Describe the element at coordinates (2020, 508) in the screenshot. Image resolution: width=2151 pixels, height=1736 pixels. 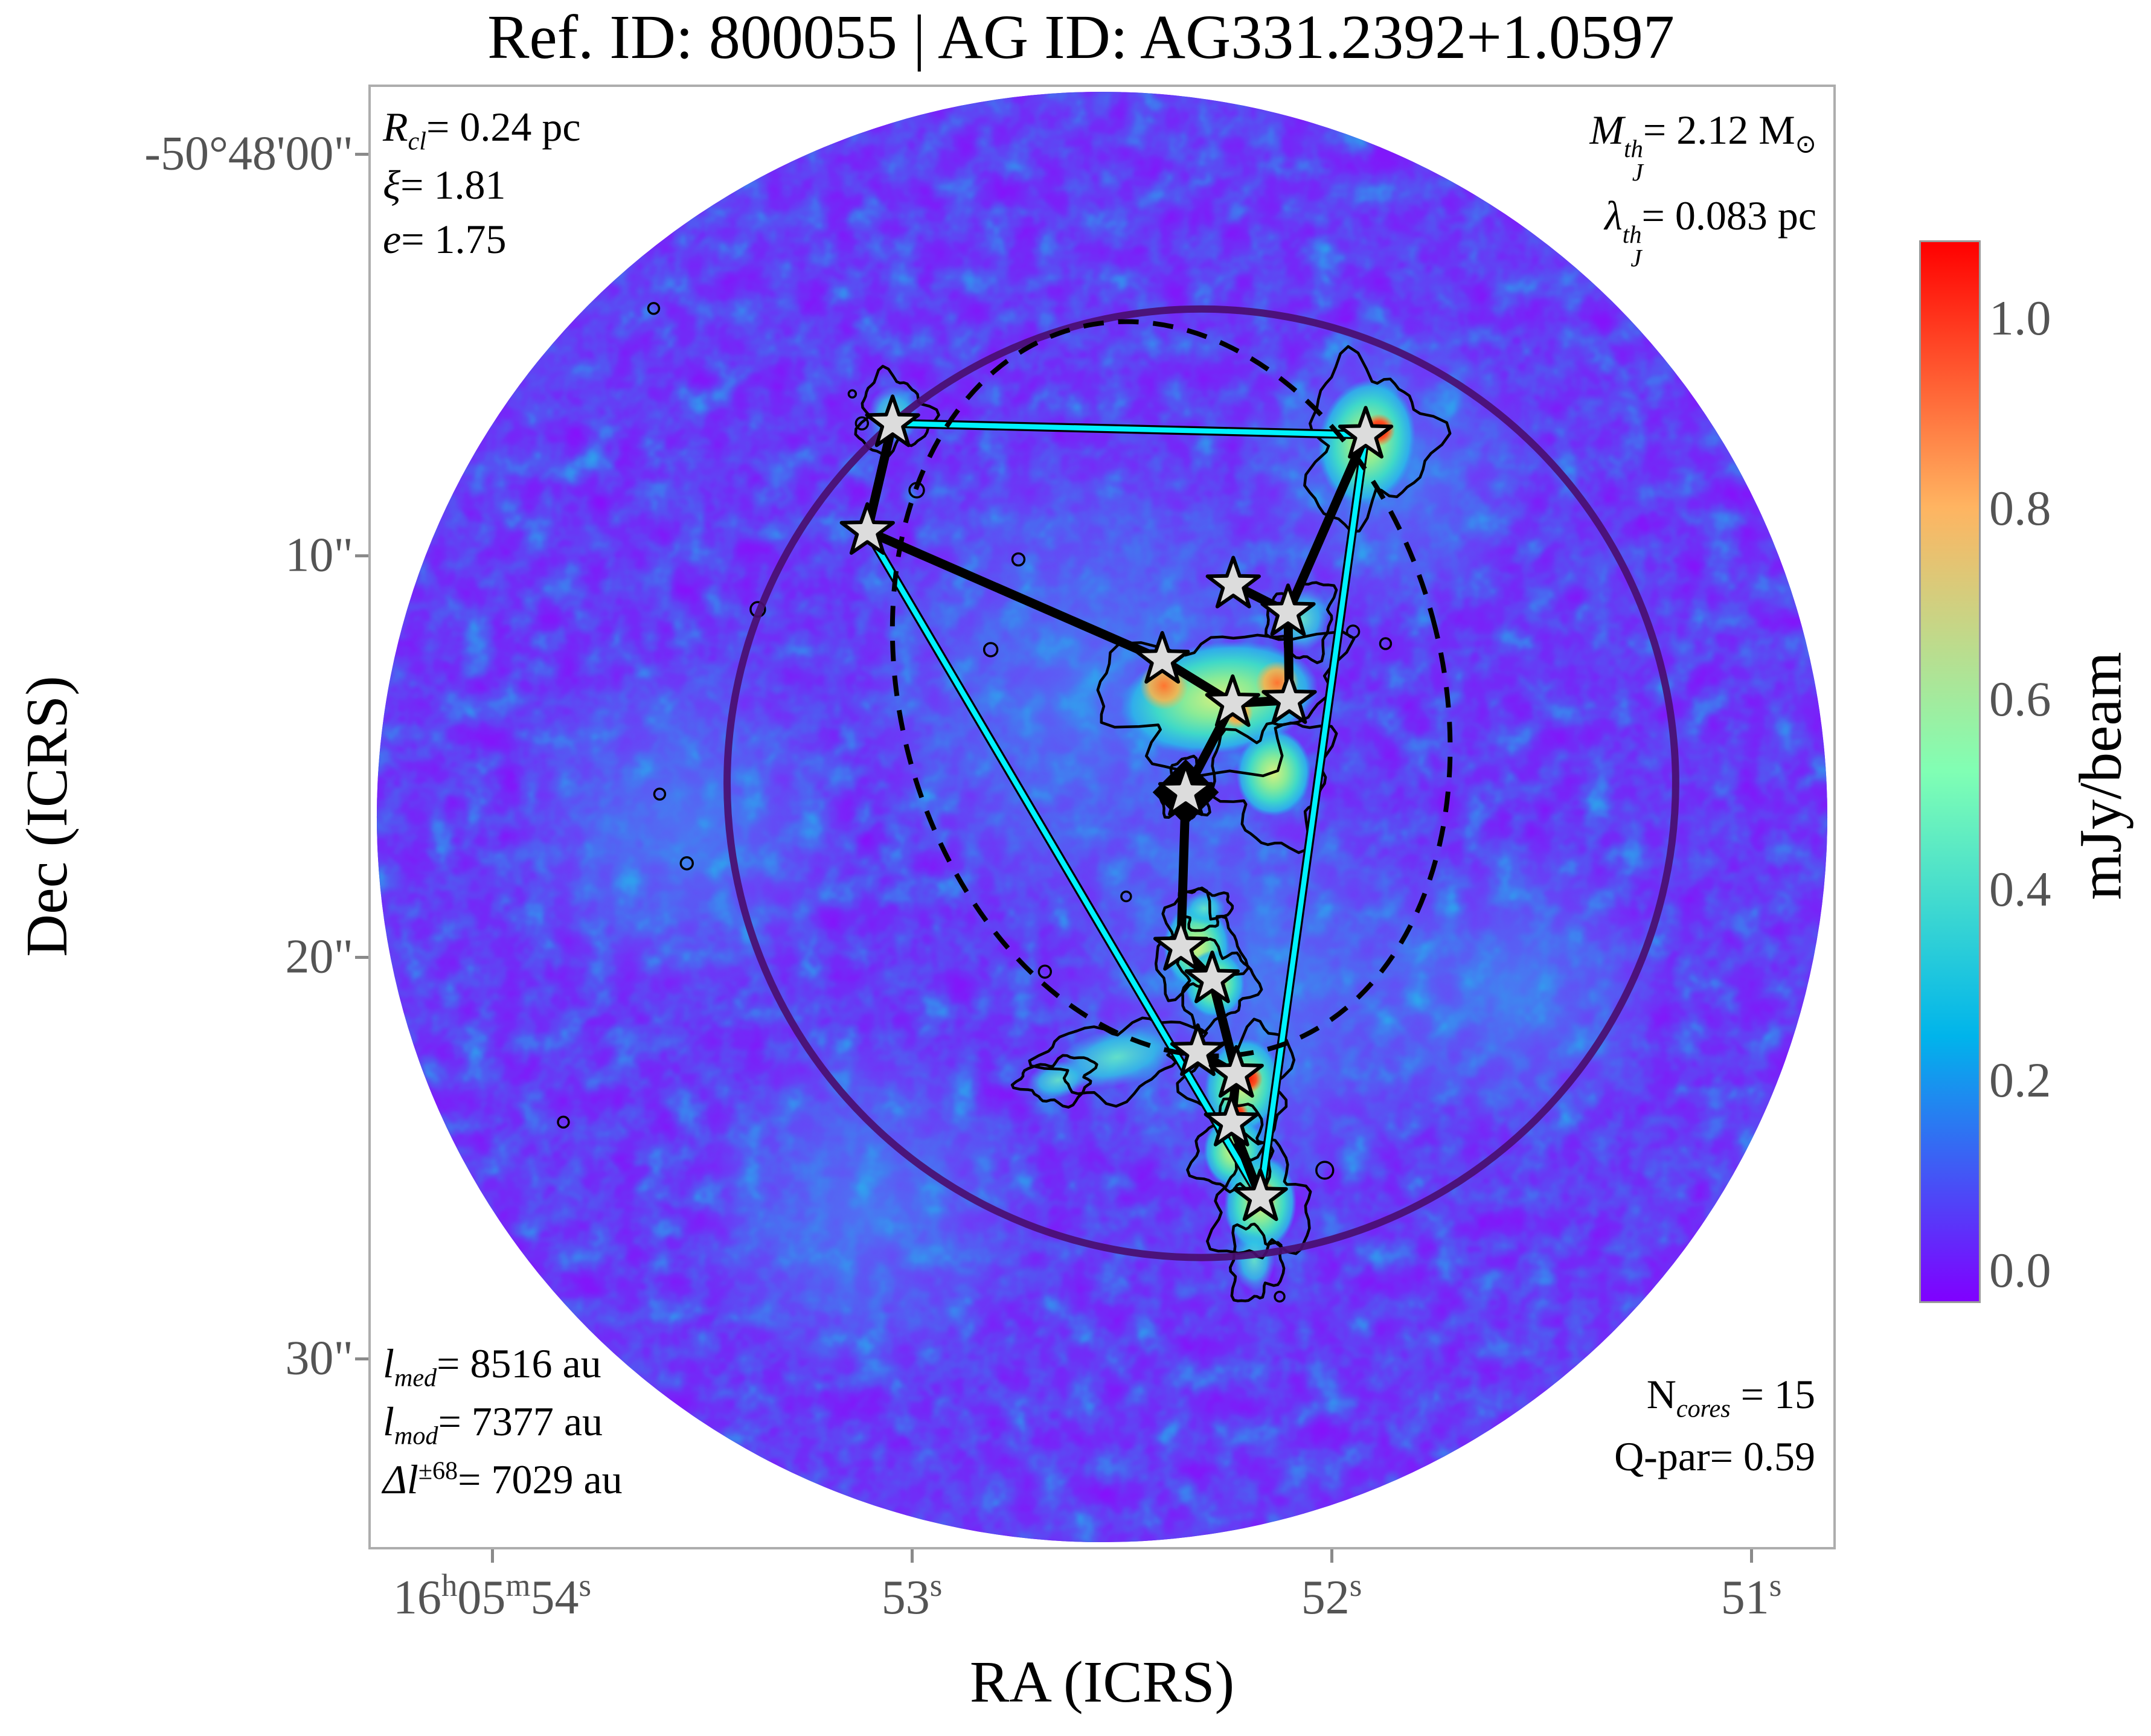
I see `colorbar-tick-label: 0.8` at that location.